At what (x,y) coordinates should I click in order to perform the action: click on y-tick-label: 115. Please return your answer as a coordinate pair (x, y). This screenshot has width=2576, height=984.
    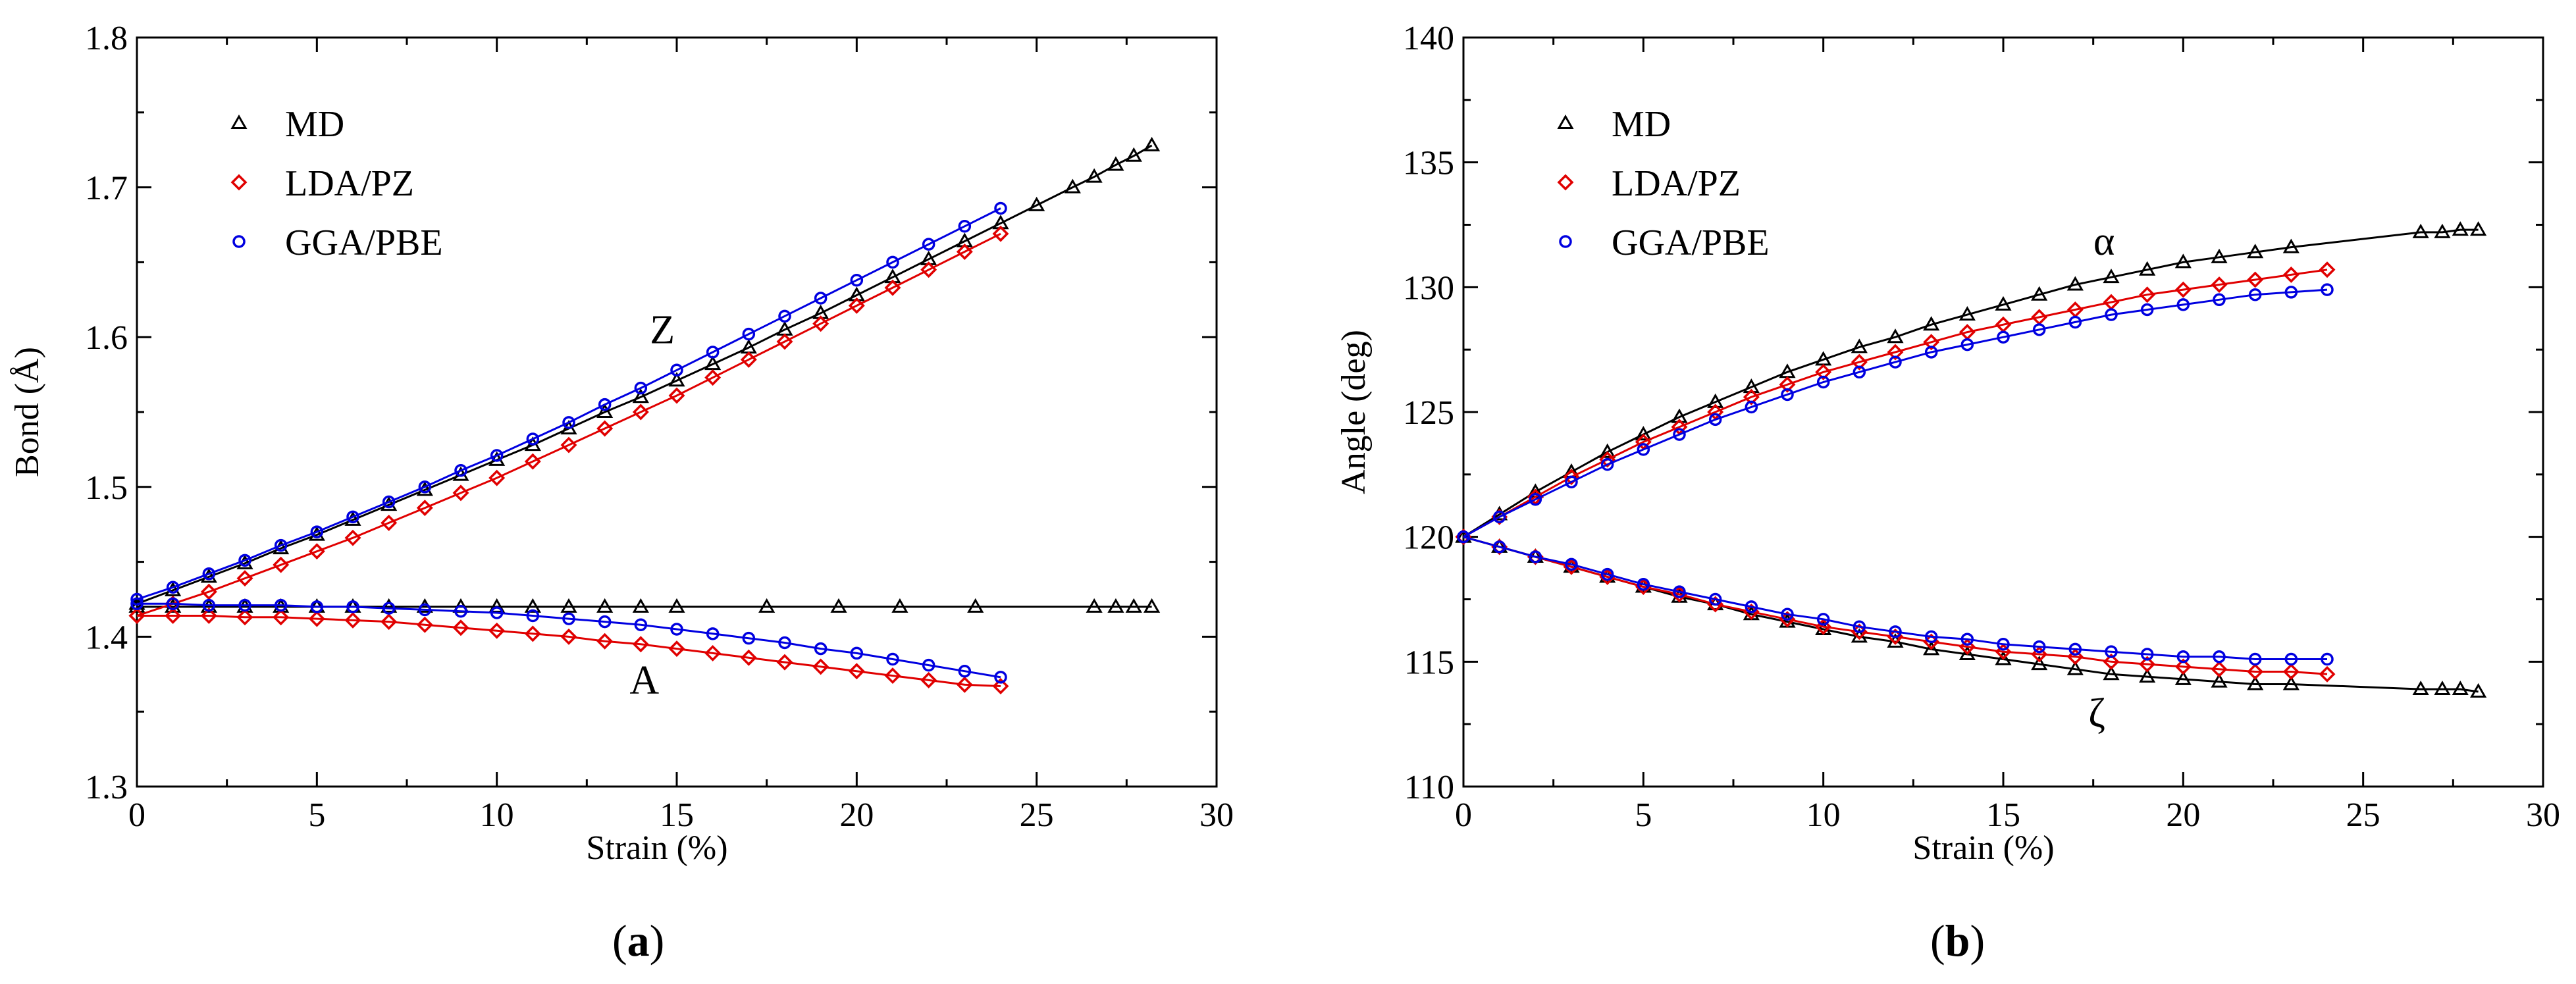
    Looking at the image, I should click on (1429, 662).